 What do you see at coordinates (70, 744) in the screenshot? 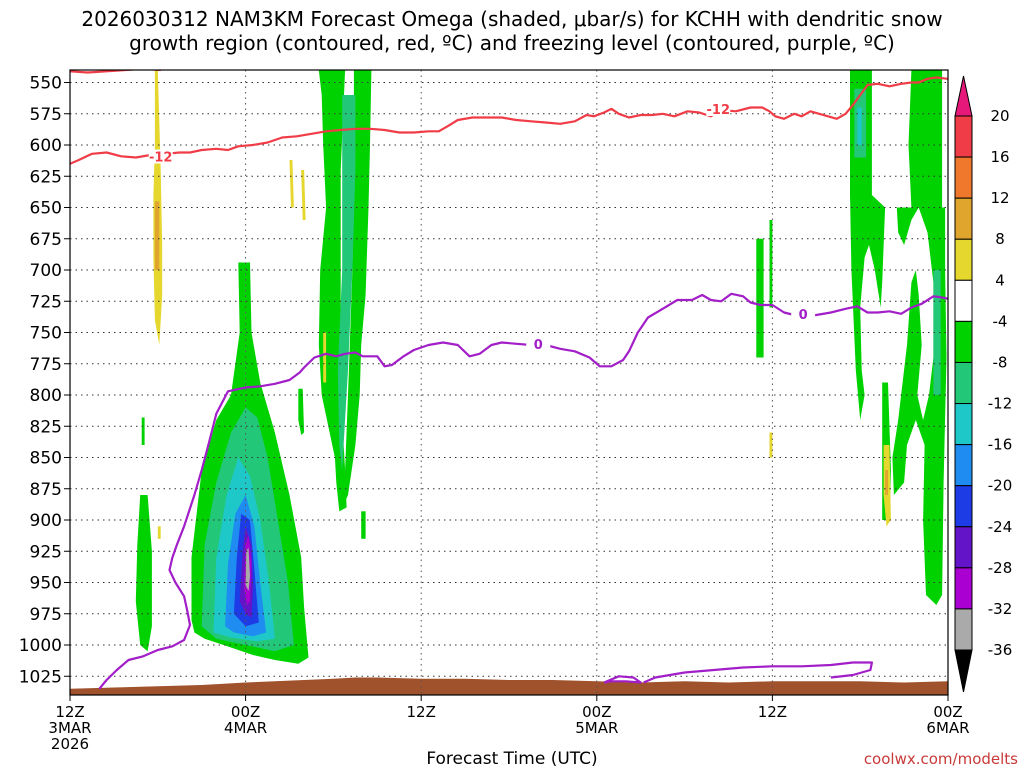
I see `x-tick-label-0-2: 2026` at bounding box center [70, 744].